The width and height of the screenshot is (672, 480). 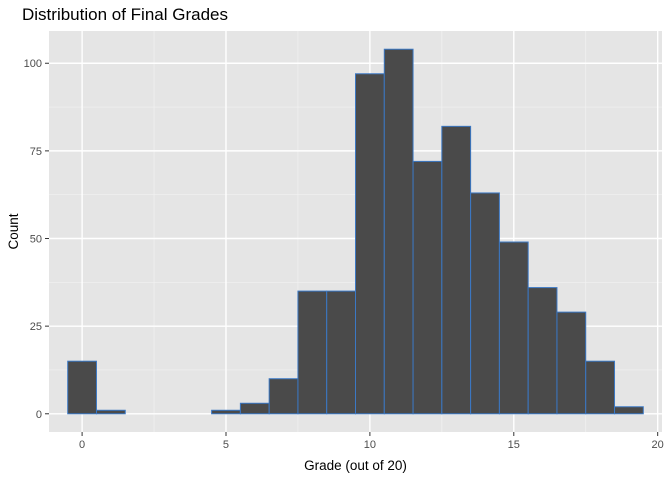 What do you see at coordinates (39, 415) in the screenshot?
I see `y-tick-label: 0` at bounding box center [39, 415].